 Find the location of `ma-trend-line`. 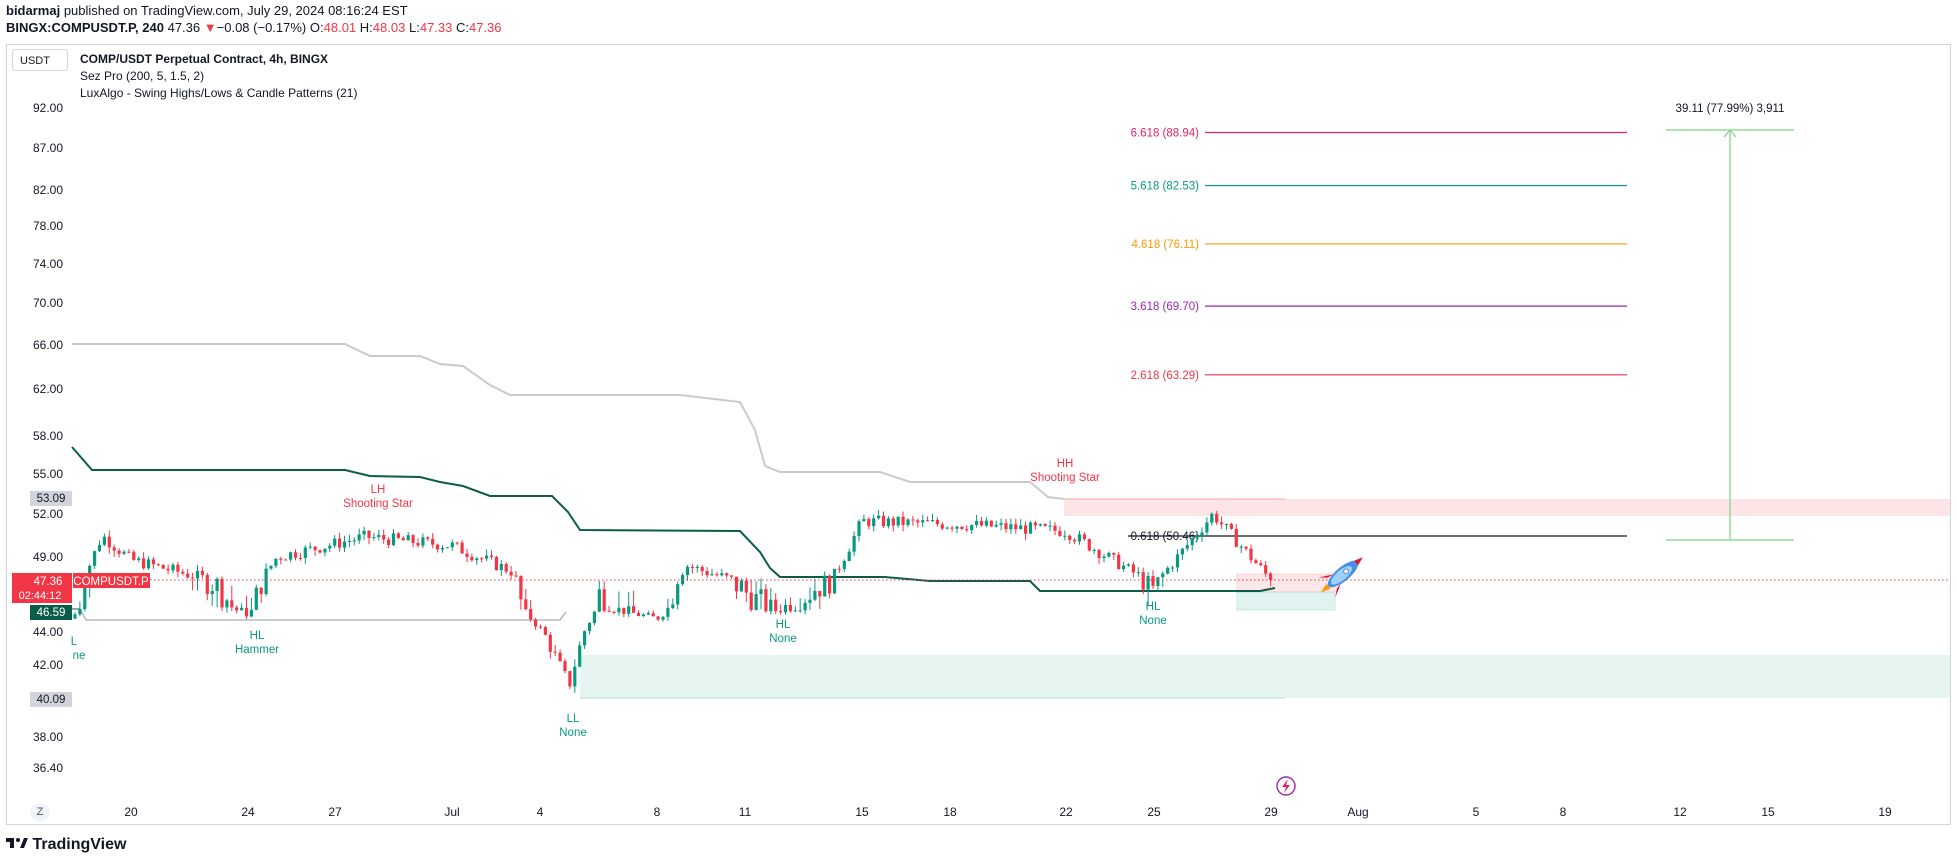

ma-trend-line is located at coordinates (673, 519).